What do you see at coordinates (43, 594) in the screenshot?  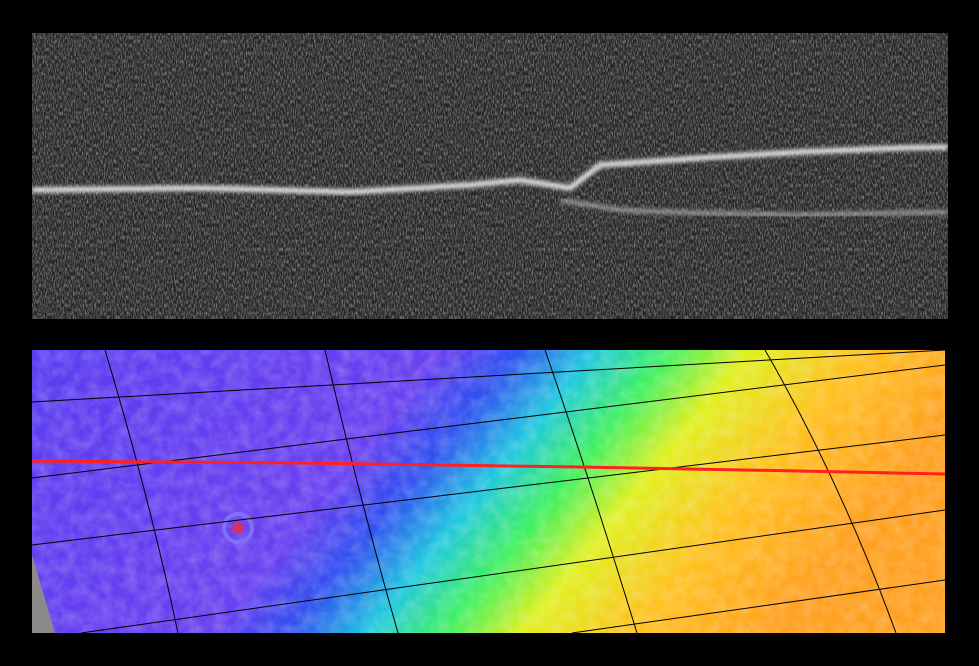 I see `no-data-region` at bounding box center [43, 594].